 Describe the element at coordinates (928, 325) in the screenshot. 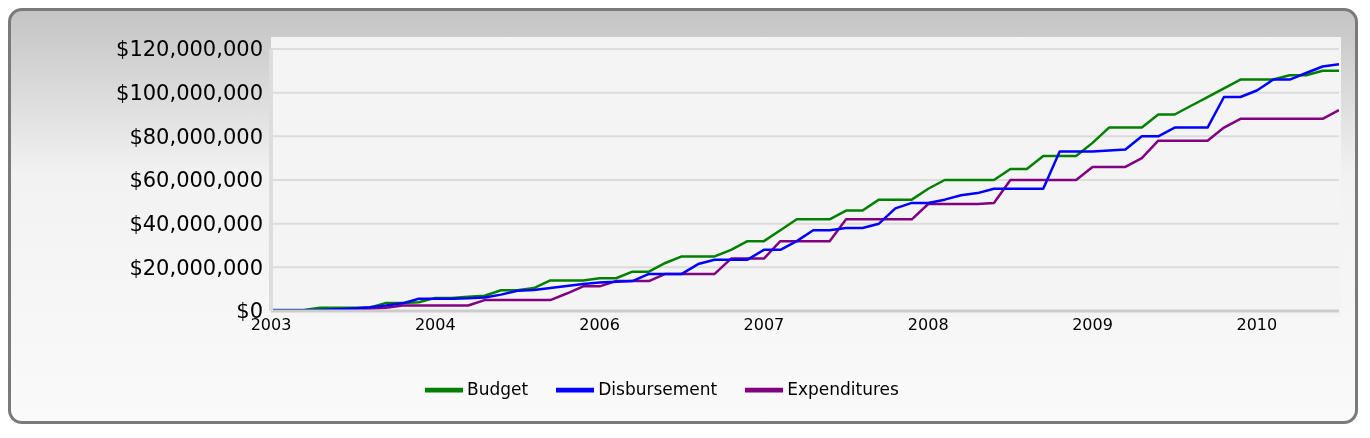

I see `x-tick-label: 2008` at that location.